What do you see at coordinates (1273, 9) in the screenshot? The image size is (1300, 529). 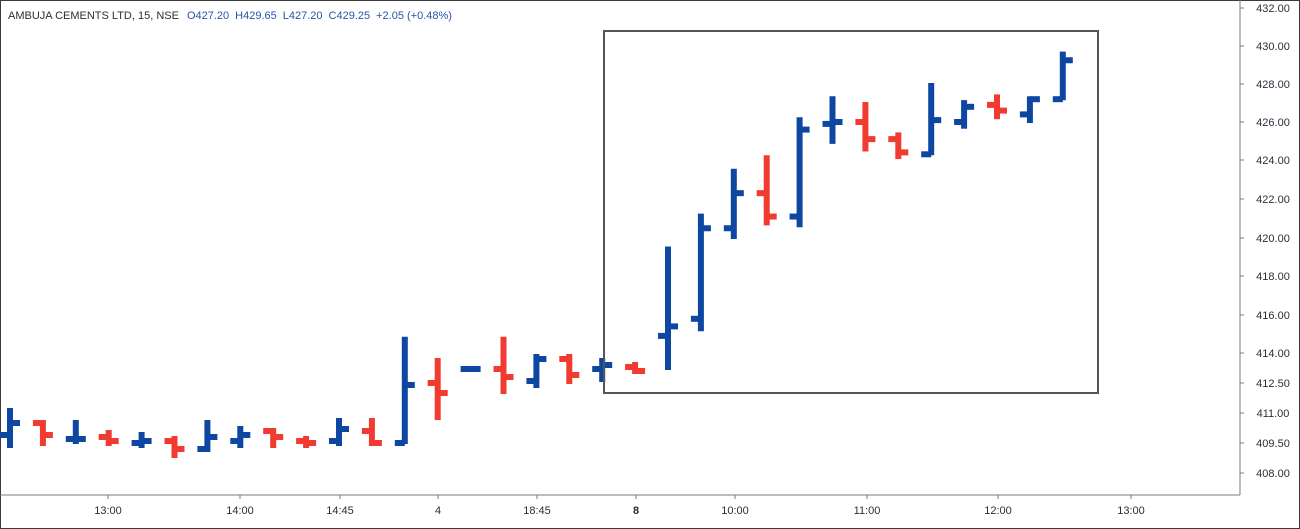 I see `price-tick-label: 432.00` at bounding box center [1273, 9].